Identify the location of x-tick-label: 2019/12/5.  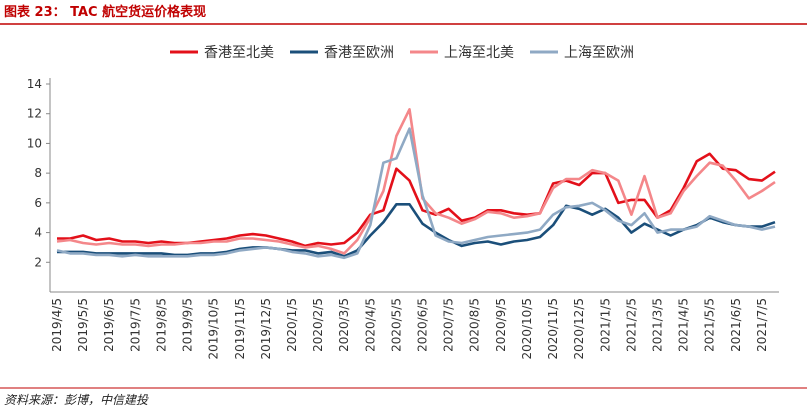
(266, 329).